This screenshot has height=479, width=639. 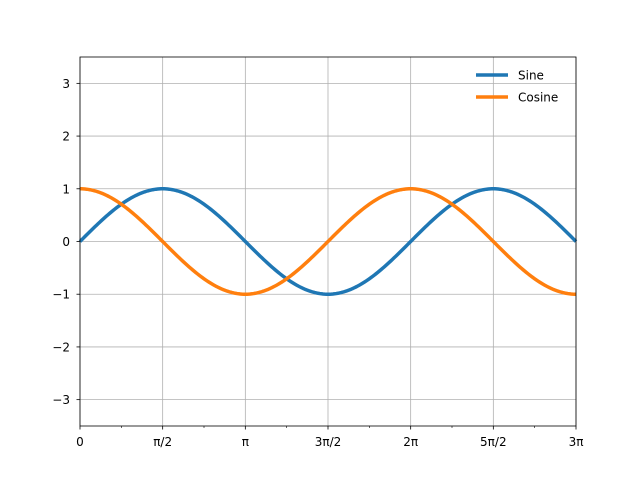 What do you see at coordinates (576, 442) in the screenshot?
I see `x-tick-label: 3π` at bounding box center [576, 442].